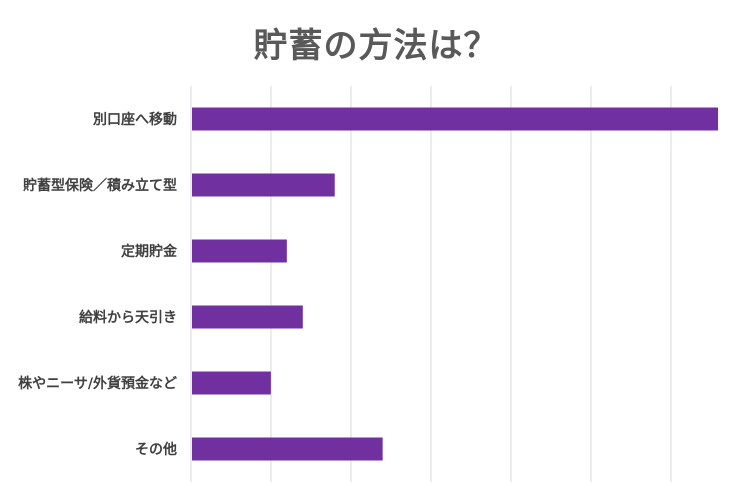 The width and height of the screenshot is (752, 490). I want to click on chart-title: 貯蓄の方法は？, so click(376, 46).